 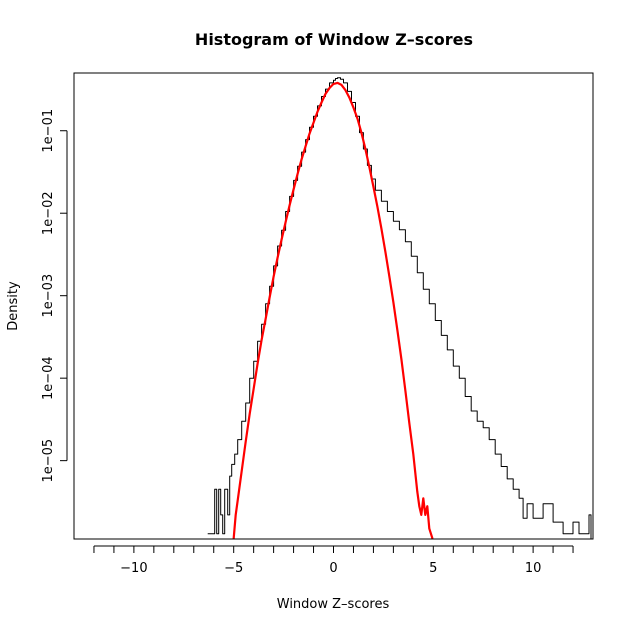 What do you see at coordinates (433, 568) in the screenshot?
I see `x-tick-label: 5` at bounding box center [433, 568].